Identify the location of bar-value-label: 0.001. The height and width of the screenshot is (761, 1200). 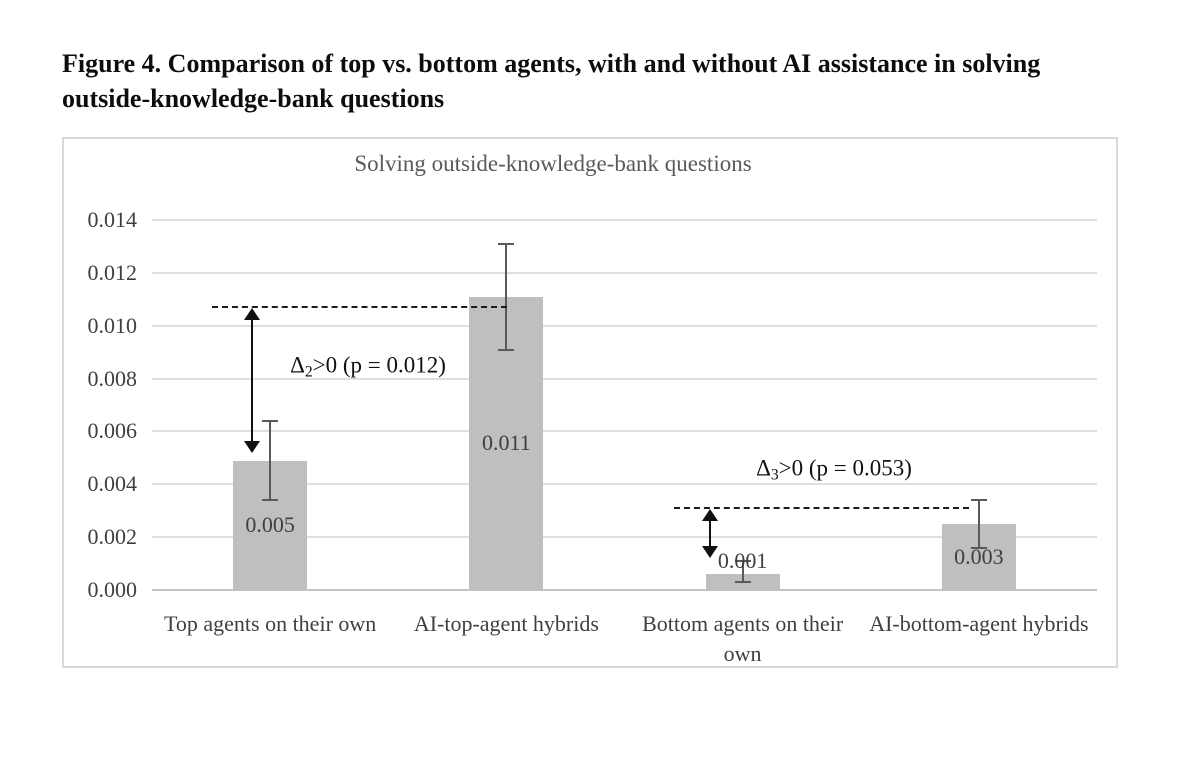
(742, 561).